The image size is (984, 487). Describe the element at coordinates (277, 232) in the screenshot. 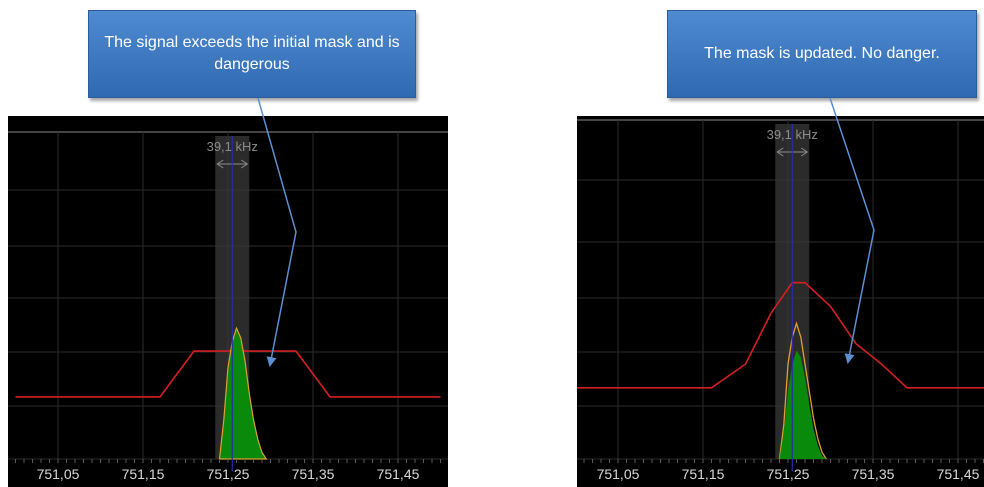

I see `callout-arrow-left` at that location.